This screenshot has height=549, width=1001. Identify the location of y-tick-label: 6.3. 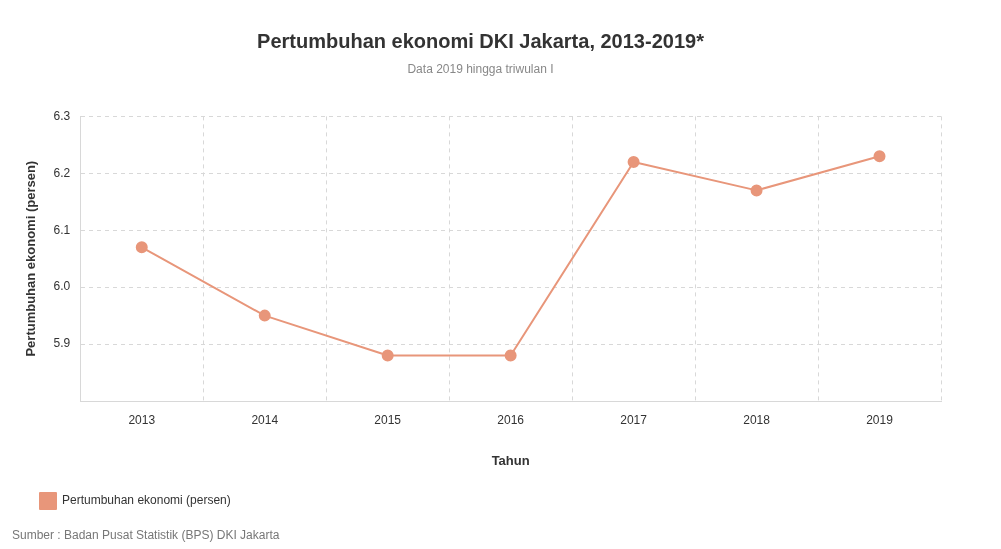
(62, 115).